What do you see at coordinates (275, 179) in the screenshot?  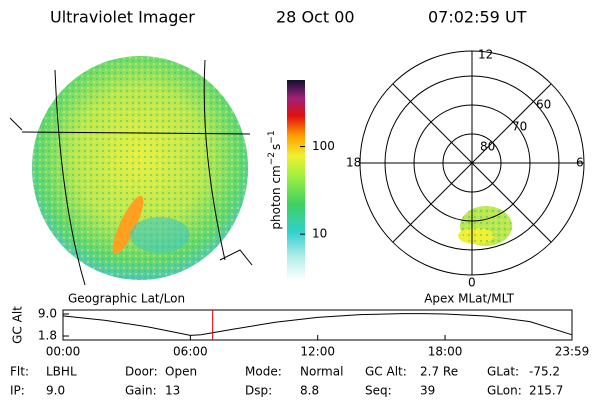 I see `colorbar-label: photon cm−2s−1` at bounding box center [275, 179].